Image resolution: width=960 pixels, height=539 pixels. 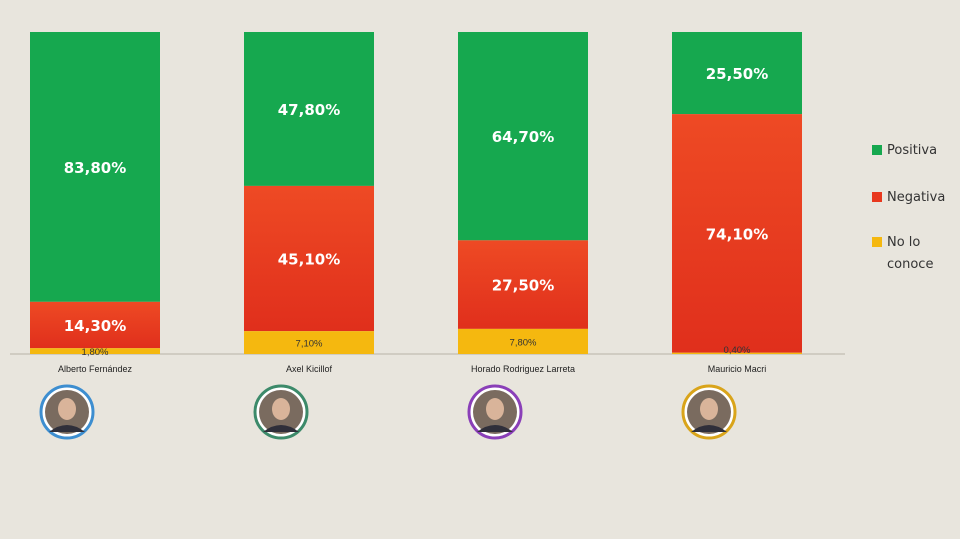 I want to click on legend-item: No lo conoce, so click(x=902, y=253).